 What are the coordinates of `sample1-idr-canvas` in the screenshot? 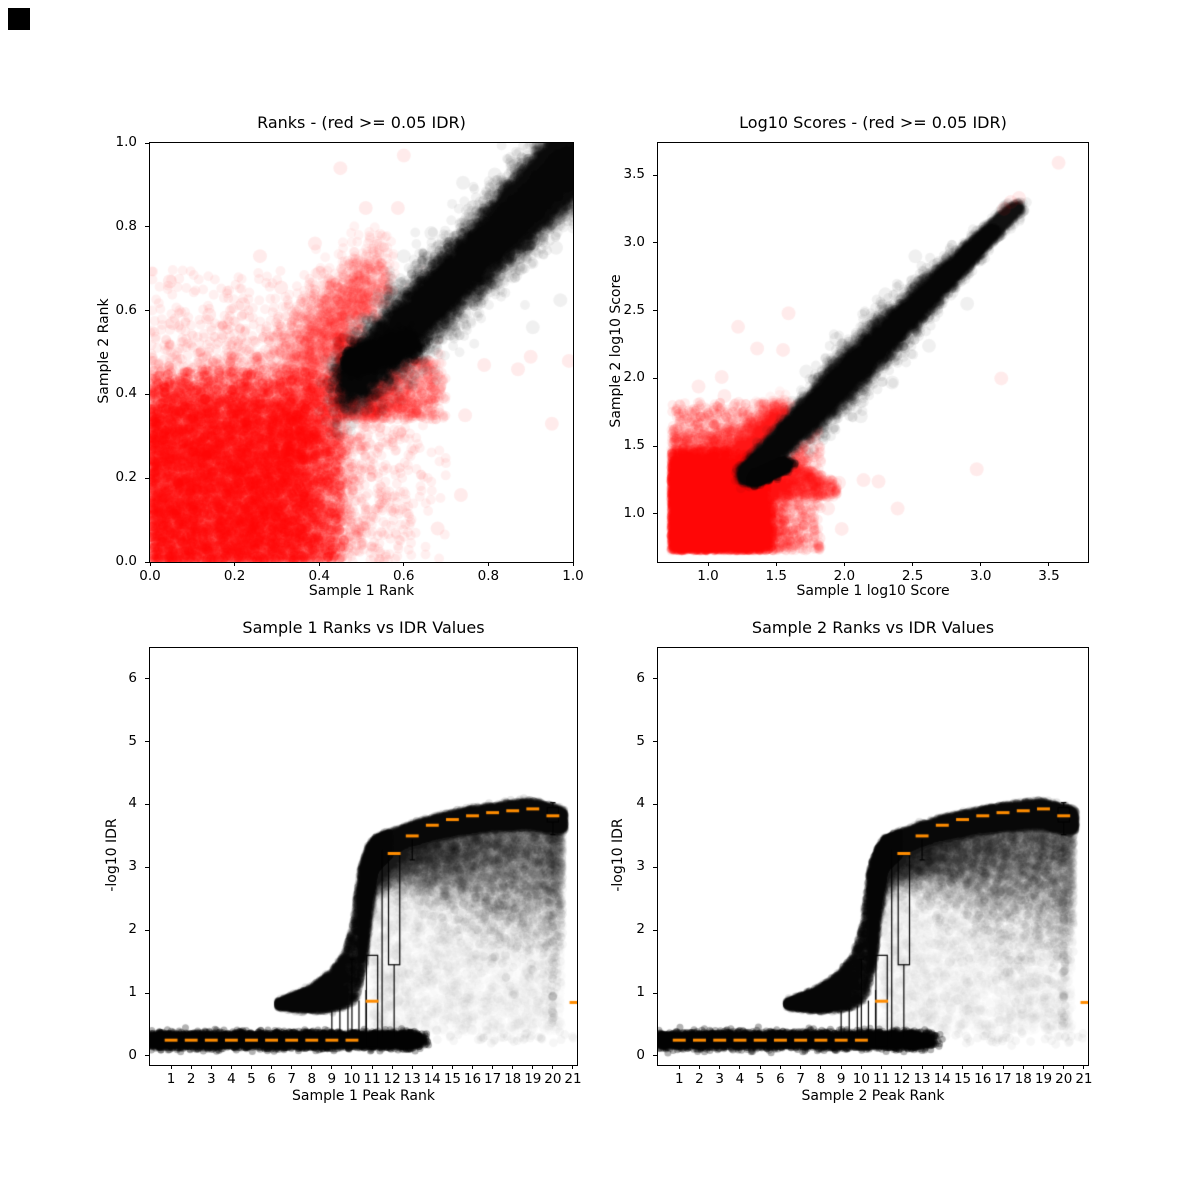 It's located at (363, 856).